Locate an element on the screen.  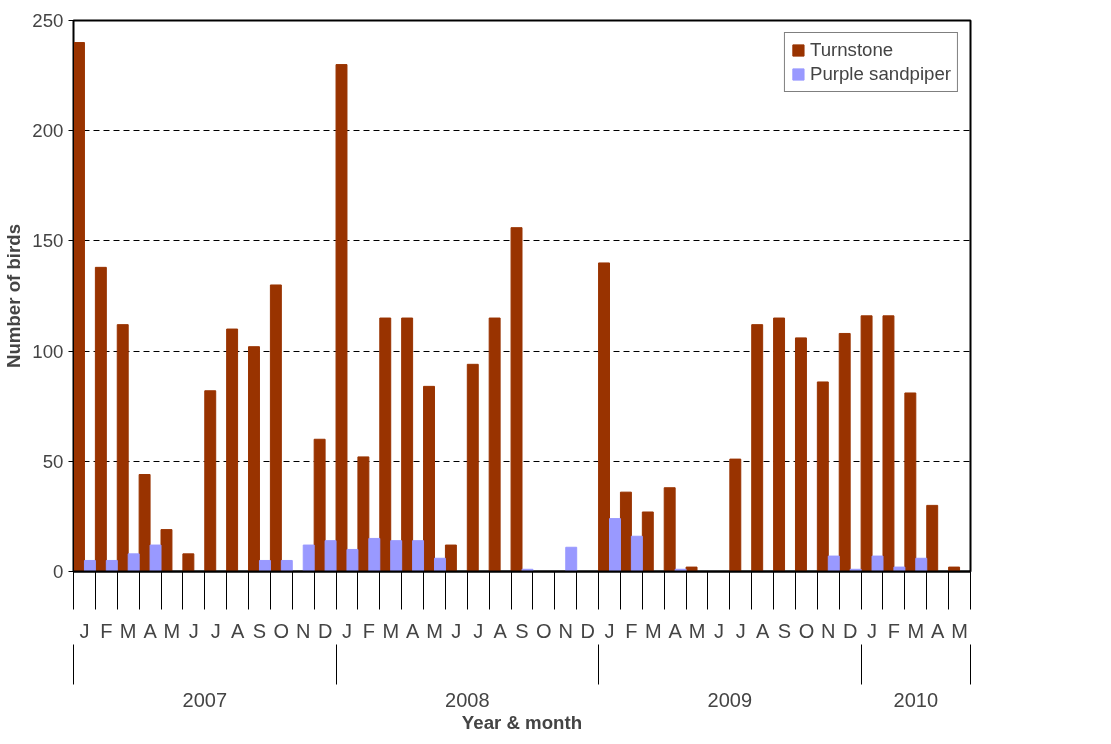
text: 2008 is located at coordinates (467, 699).